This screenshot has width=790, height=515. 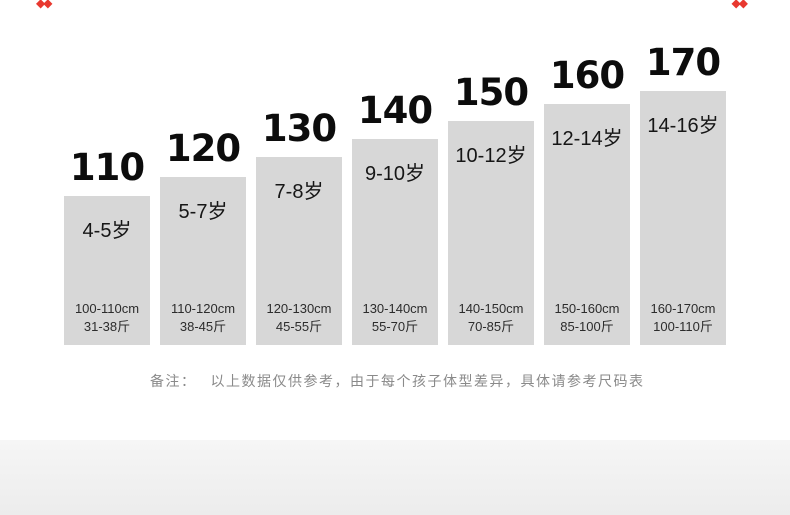 What do you see at coordinates (427, 381) in the screenshot?
I see `footnote-text: 以上数据仅供参考，由于每个孩子体型差异，具体请参考尺码表` at bounding box center [427, 381].